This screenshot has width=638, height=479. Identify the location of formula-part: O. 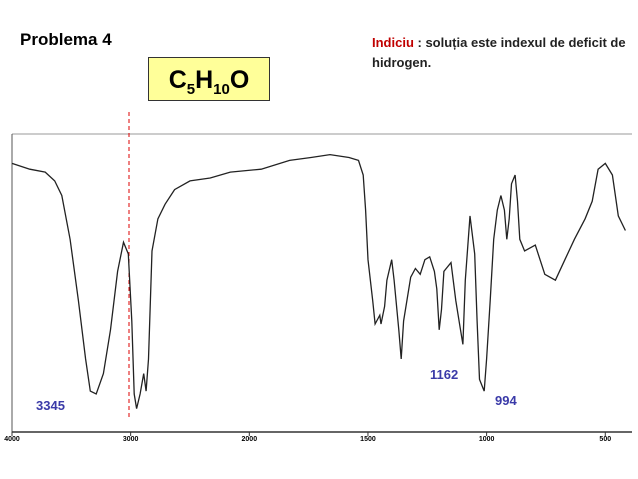
(239, 80).